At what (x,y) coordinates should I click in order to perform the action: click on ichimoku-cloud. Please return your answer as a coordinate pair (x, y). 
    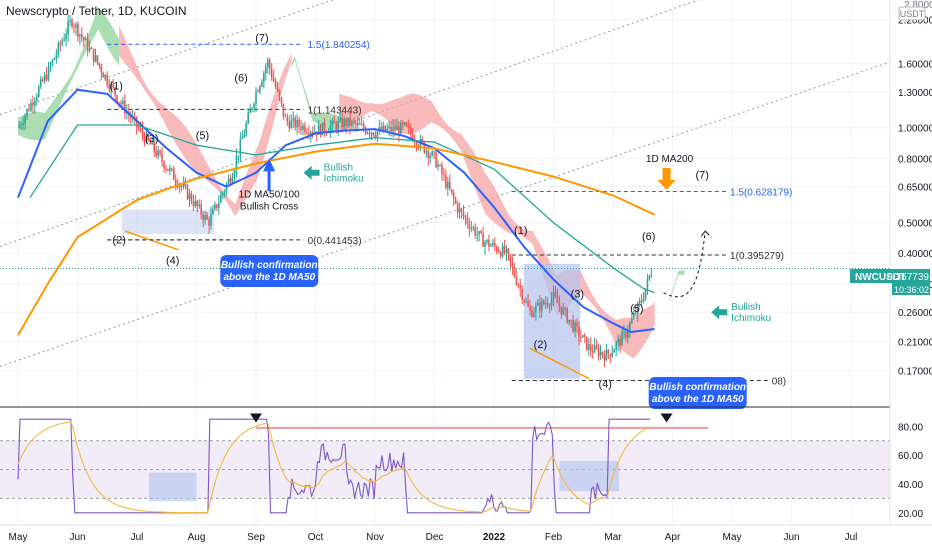
    Looking at the image, I should click on (69, 74).